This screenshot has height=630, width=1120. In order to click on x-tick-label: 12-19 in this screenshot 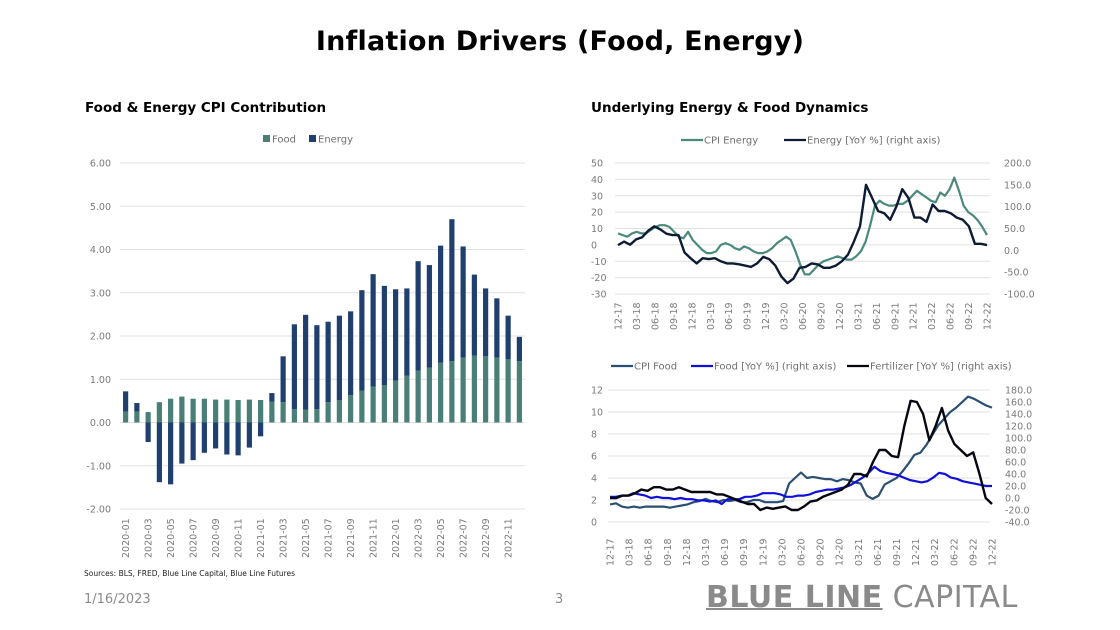, I will do `click(763, 552)`.